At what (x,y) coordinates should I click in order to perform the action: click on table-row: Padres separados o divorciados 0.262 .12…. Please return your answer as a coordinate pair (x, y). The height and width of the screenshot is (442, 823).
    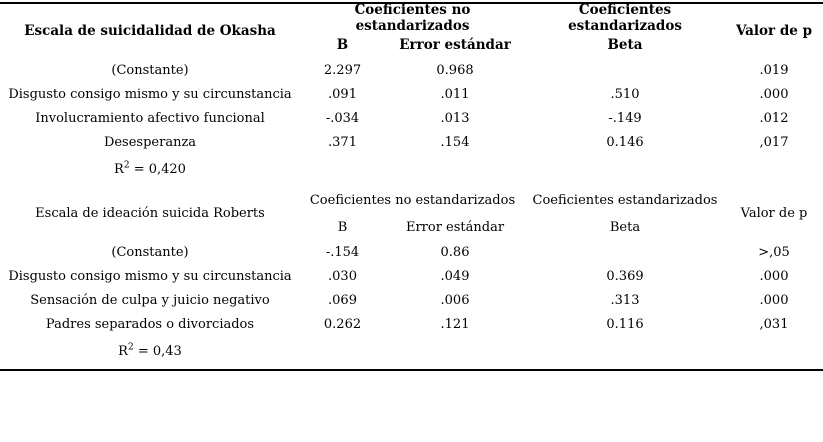
    Looking at the image, I should click on (411, 324).